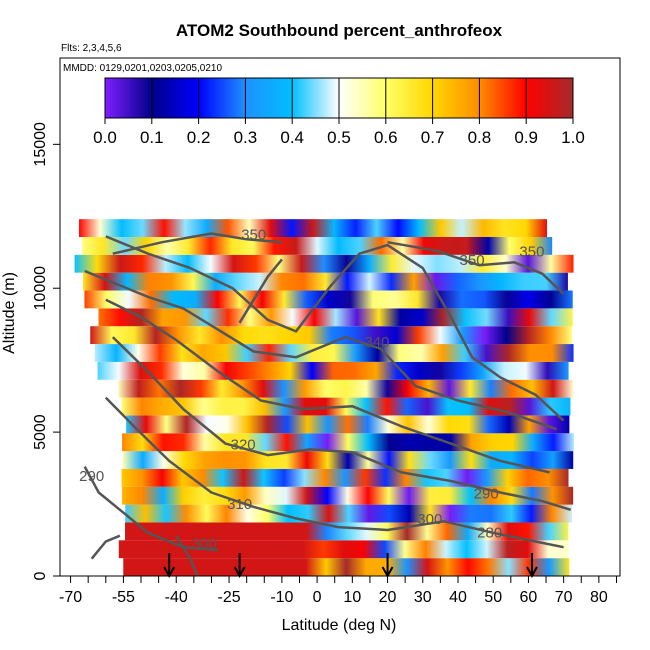 This screenshot has height=650, width=650. I want to click on y-tick-label: 15000, so click(40, 144).